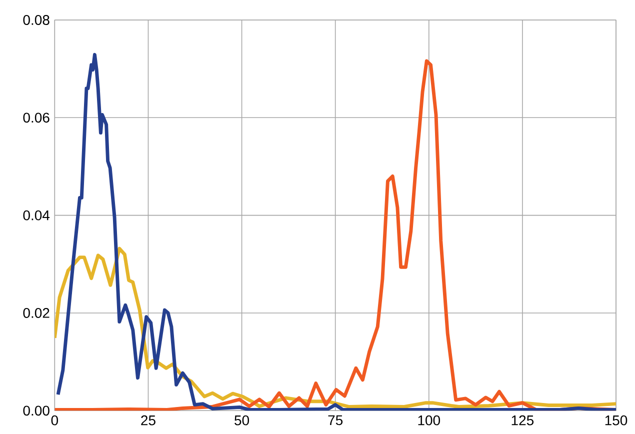  I want to click on y-tick-label: 0.00, so click(36, 411).